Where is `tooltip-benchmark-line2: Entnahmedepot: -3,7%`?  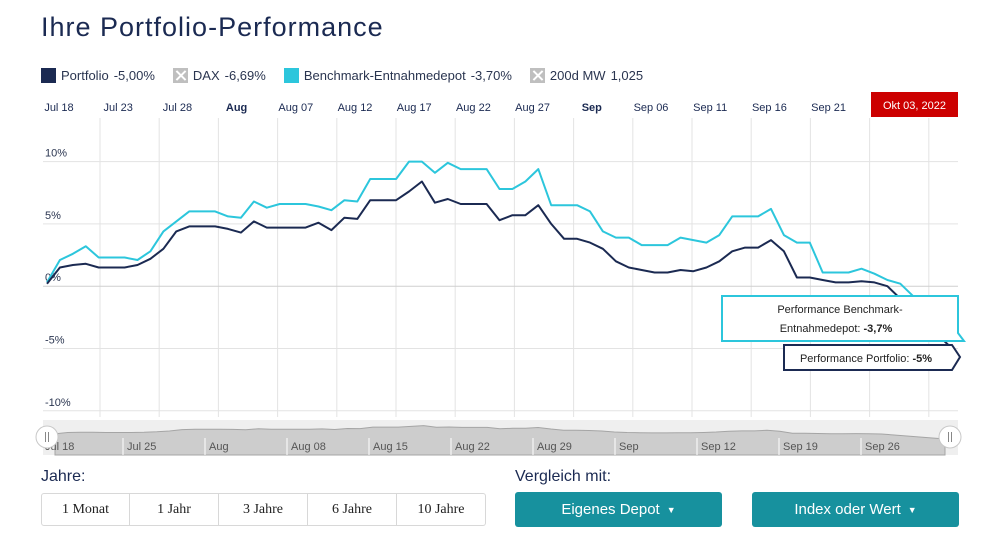 tooltip-benchmark-line2: Entnahmedepot: -3,7% is located at coordinates (836, 329).